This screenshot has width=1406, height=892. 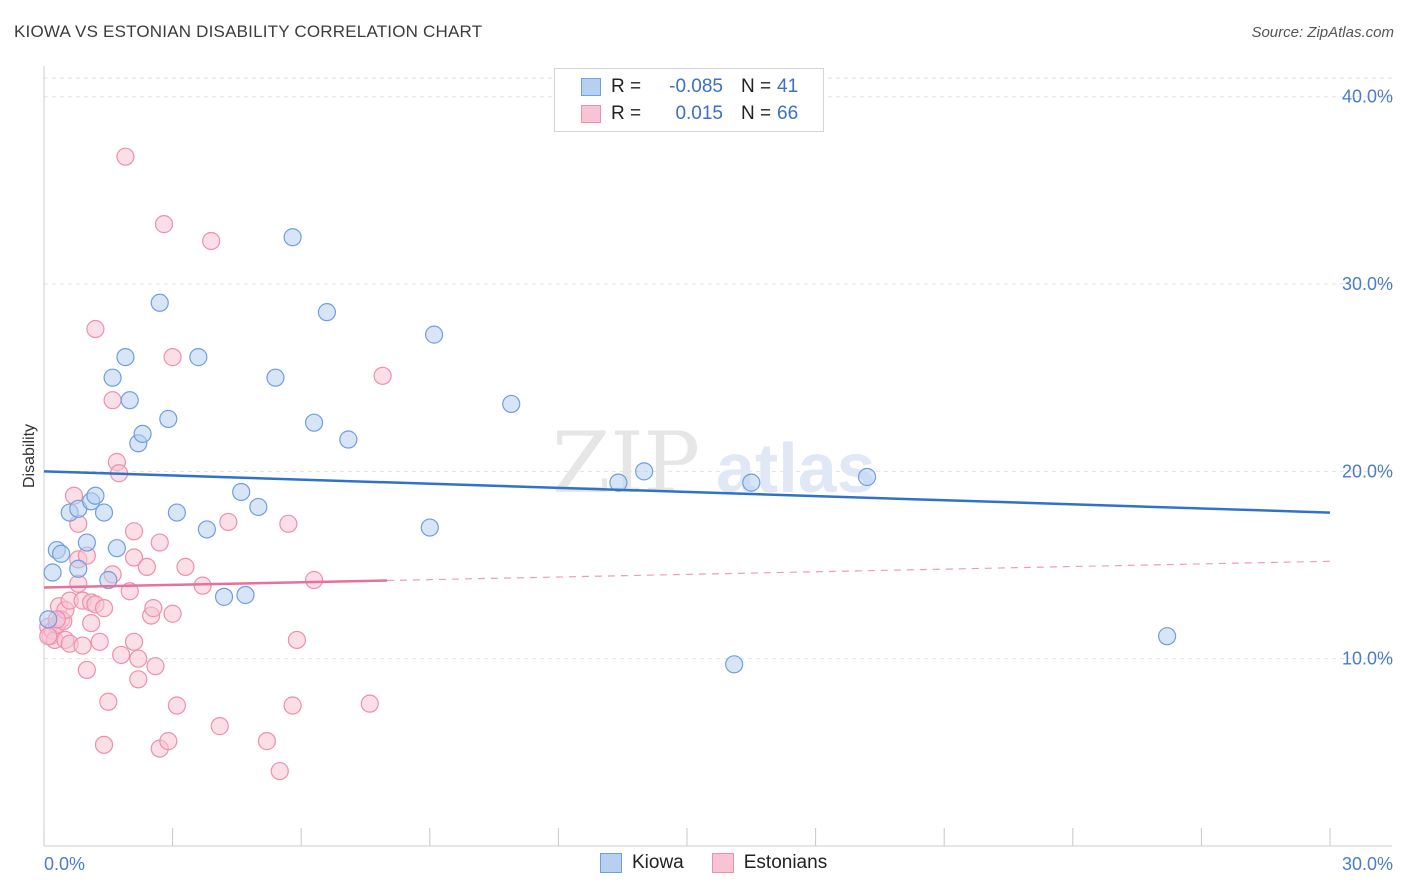 What do you see at coordinates (858, 571) in the screenshot?
I see `trend-line-extension-estonians` at bounding box center [858, 571].